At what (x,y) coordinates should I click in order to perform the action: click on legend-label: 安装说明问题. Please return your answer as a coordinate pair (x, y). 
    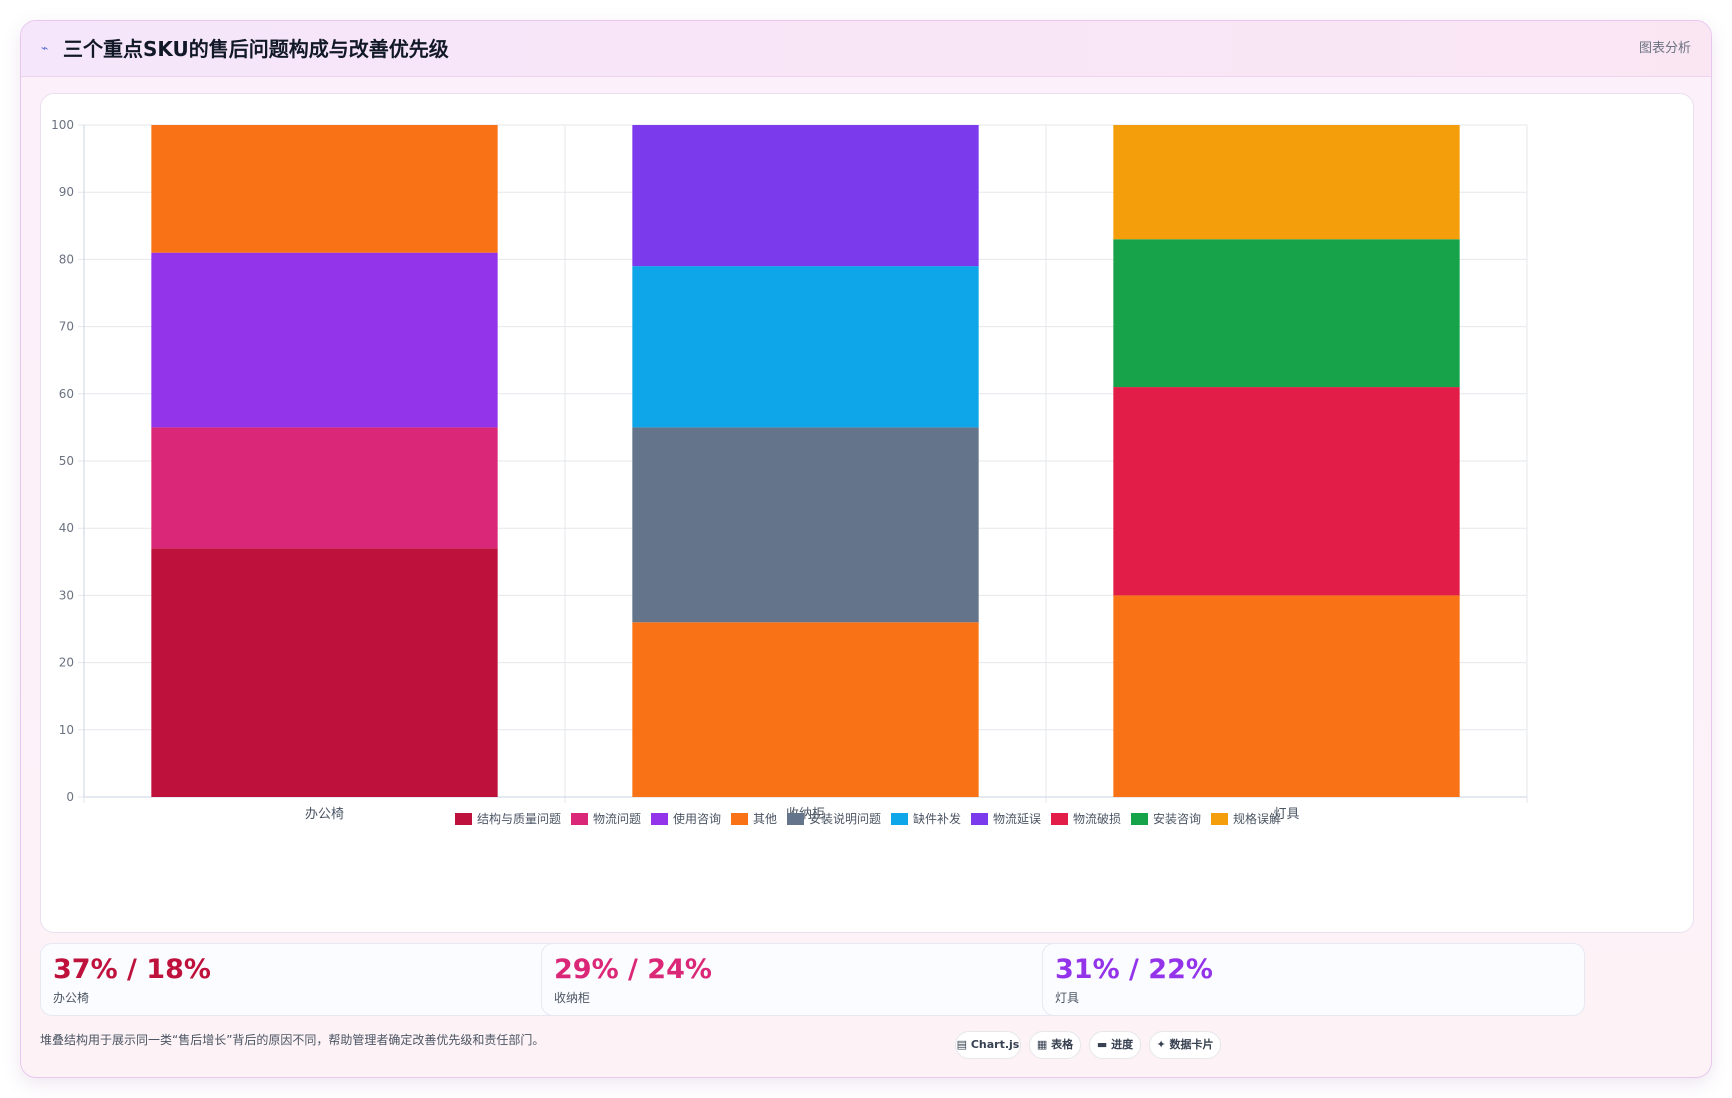
    Looking at the image, I should click on (844, 819).